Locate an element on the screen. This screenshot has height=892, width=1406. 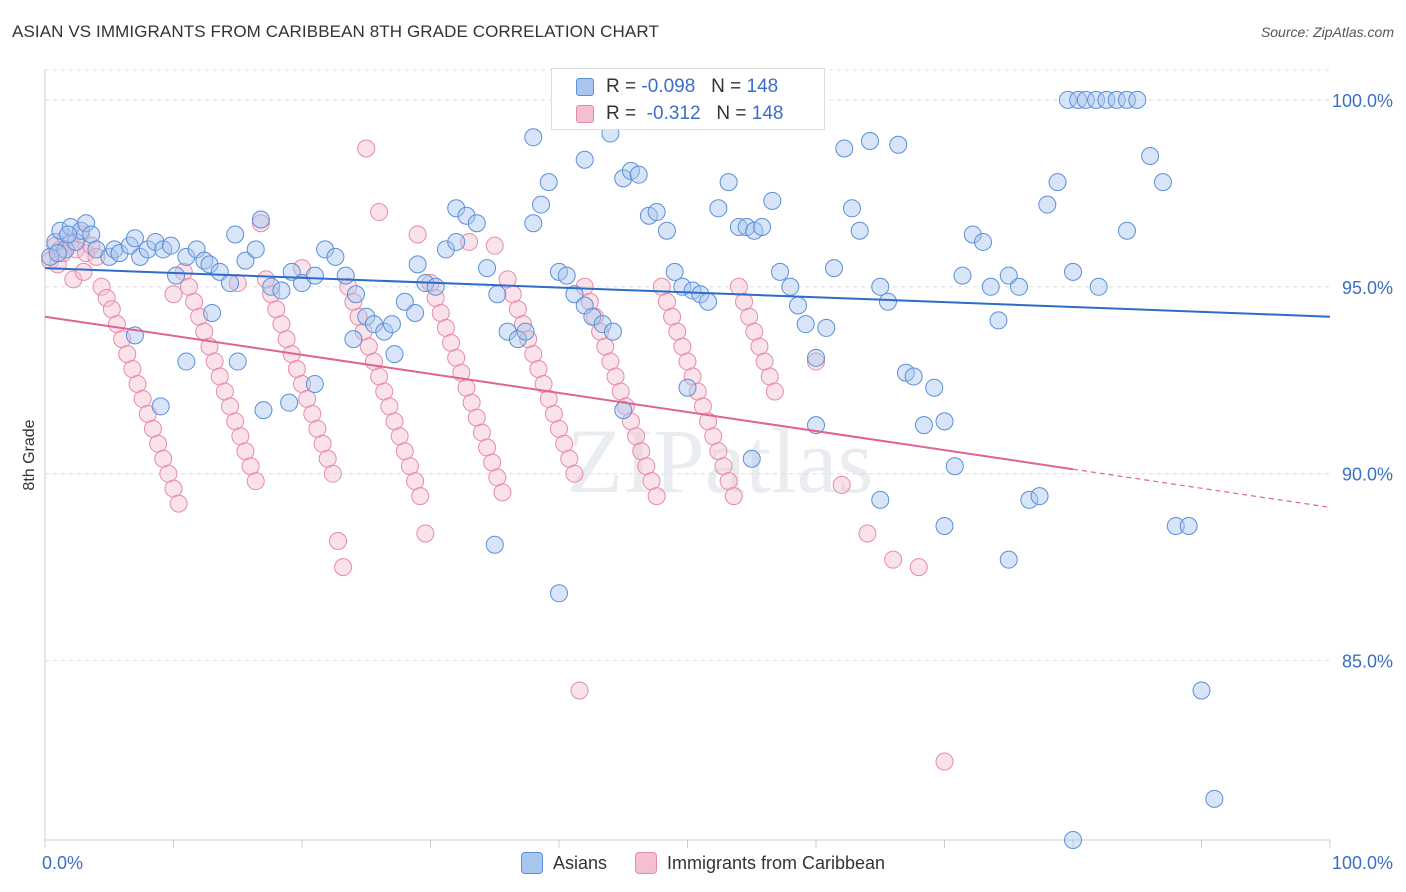
y-tick-label: 90.0% is located at coordinates (1367, 475).